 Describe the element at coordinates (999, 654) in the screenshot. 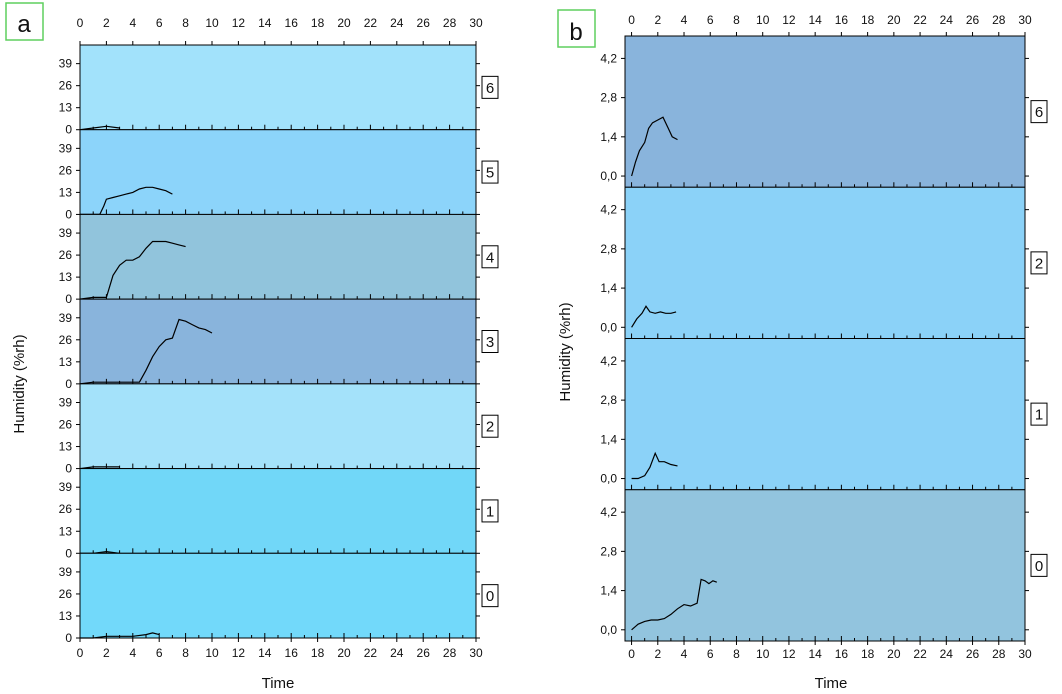

I see `x-bottom-tick-label: 28` at that location.